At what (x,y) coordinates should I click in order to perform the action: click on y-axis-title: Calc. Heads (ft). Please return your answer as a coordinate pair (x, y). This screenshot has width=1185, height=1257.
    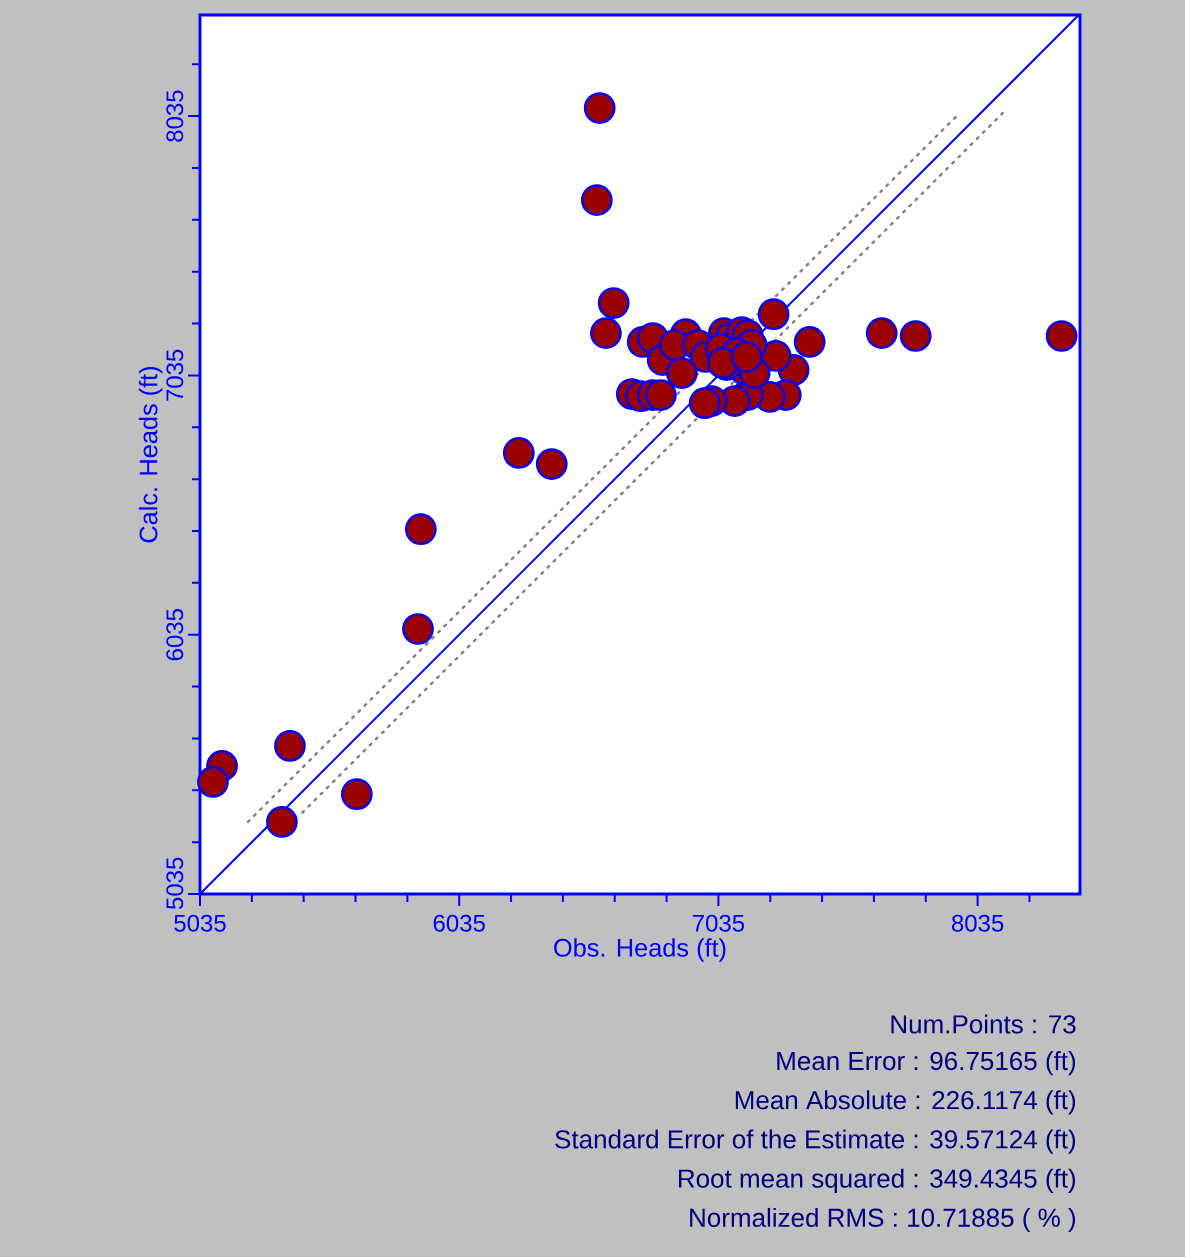
    Looking at the image, I should click on (150, 454).